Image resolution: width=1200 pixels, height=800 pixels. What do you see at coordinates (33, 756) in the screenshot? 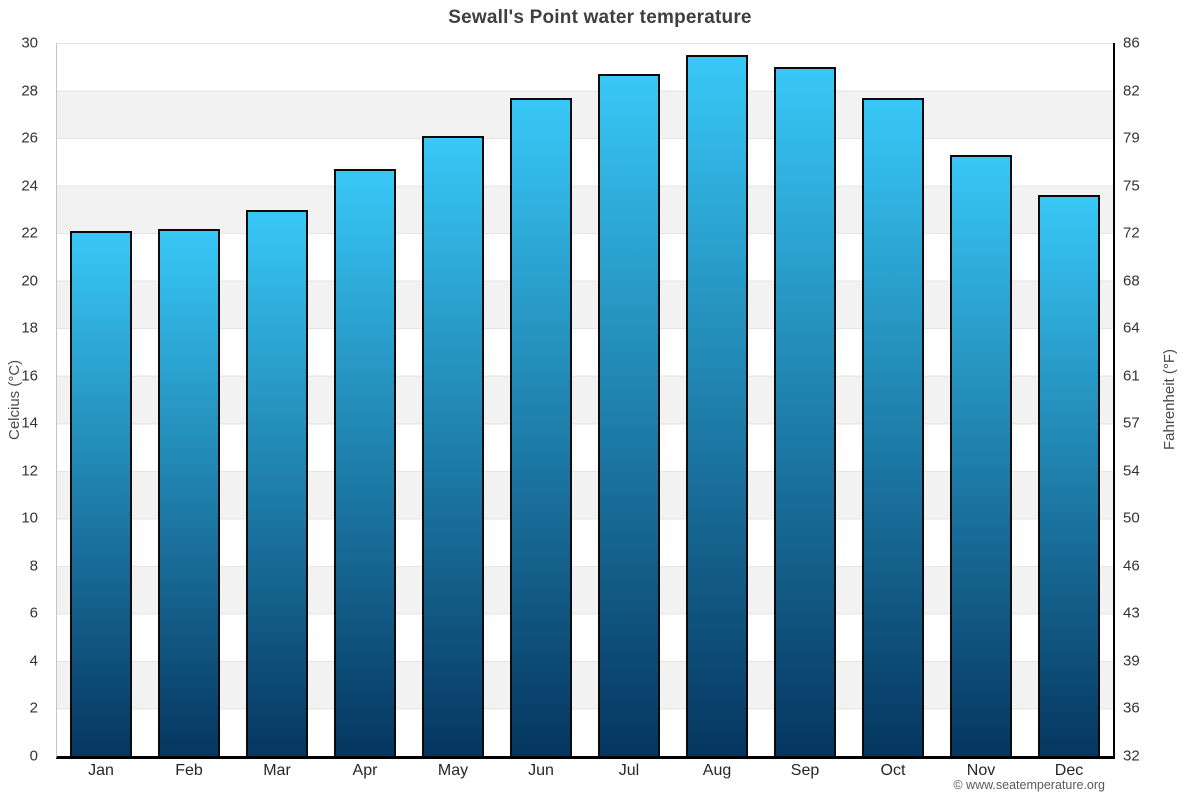
I see `y-tick-label-celsius: 0` at bounding box center [33, 756].